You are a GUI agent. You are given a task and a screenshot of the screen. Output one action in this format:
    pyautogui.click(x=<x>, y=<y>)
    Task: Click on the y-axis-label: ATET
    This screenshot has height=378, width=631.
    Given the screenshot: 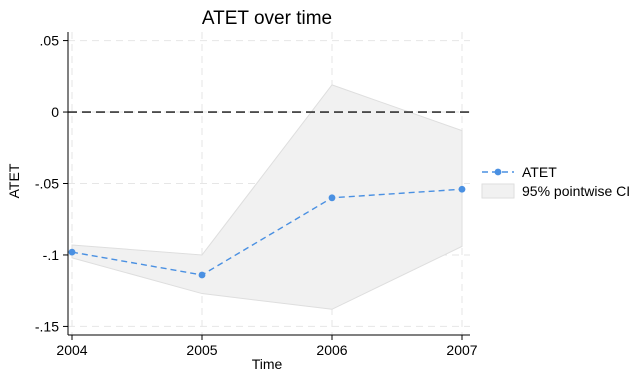 What is the action you would take?
    pyautogui.click(x=14, y=180)
    